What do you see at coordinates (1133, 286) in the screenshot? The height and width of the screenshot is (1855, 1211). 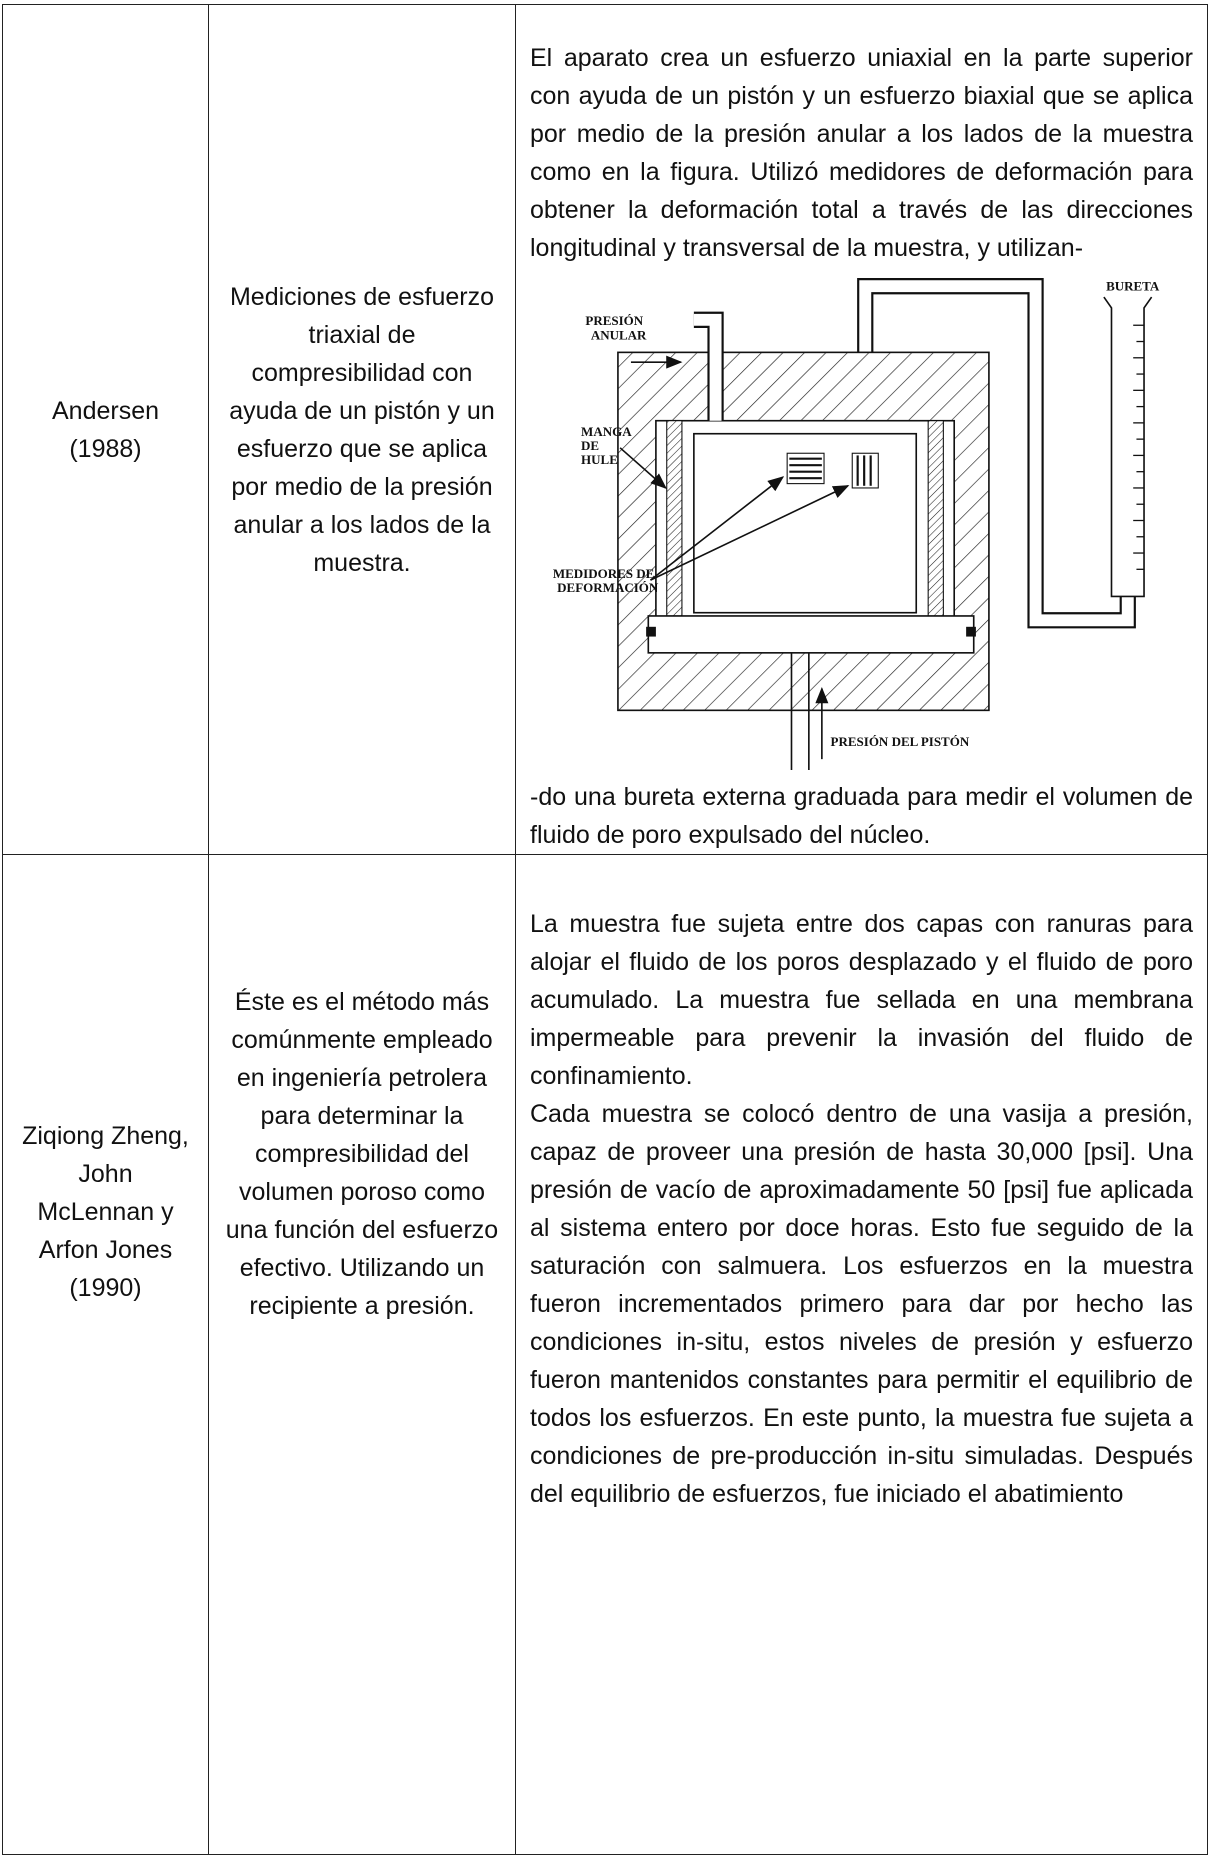 I see `figure-label: BURETA` at bounding box center [1133, 286].